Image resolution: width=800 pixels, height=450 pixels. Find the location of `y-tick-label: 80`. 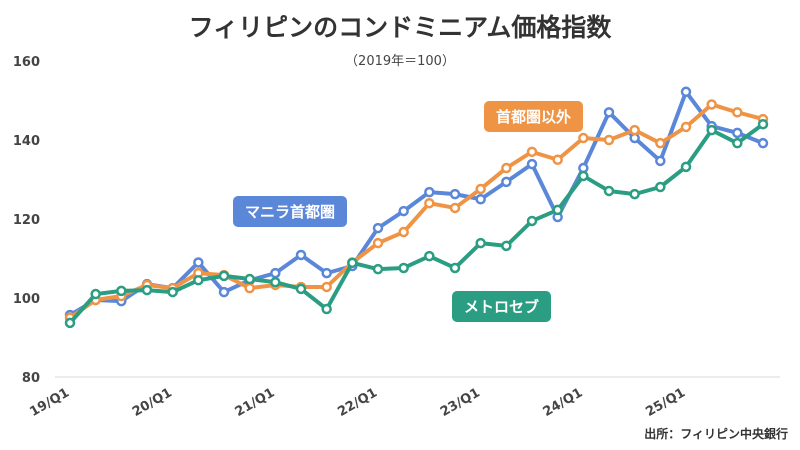

y-tick-label: 80 is located at coordinates (31, 378).